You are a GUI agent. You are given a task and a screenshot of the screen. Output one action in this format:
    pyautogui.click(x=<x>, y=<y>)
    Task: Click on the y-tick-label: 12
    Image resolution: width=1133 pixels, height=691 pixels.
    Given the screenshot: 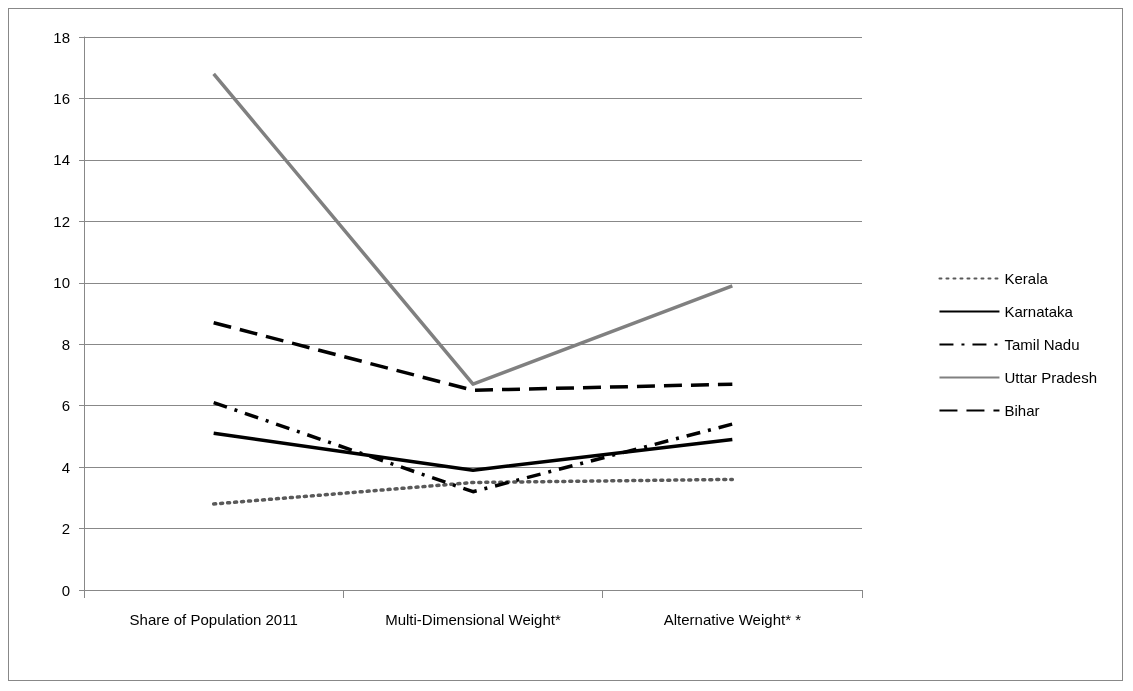 What is the action you would take?
    pyautogui.click(x=61, y=221)
    